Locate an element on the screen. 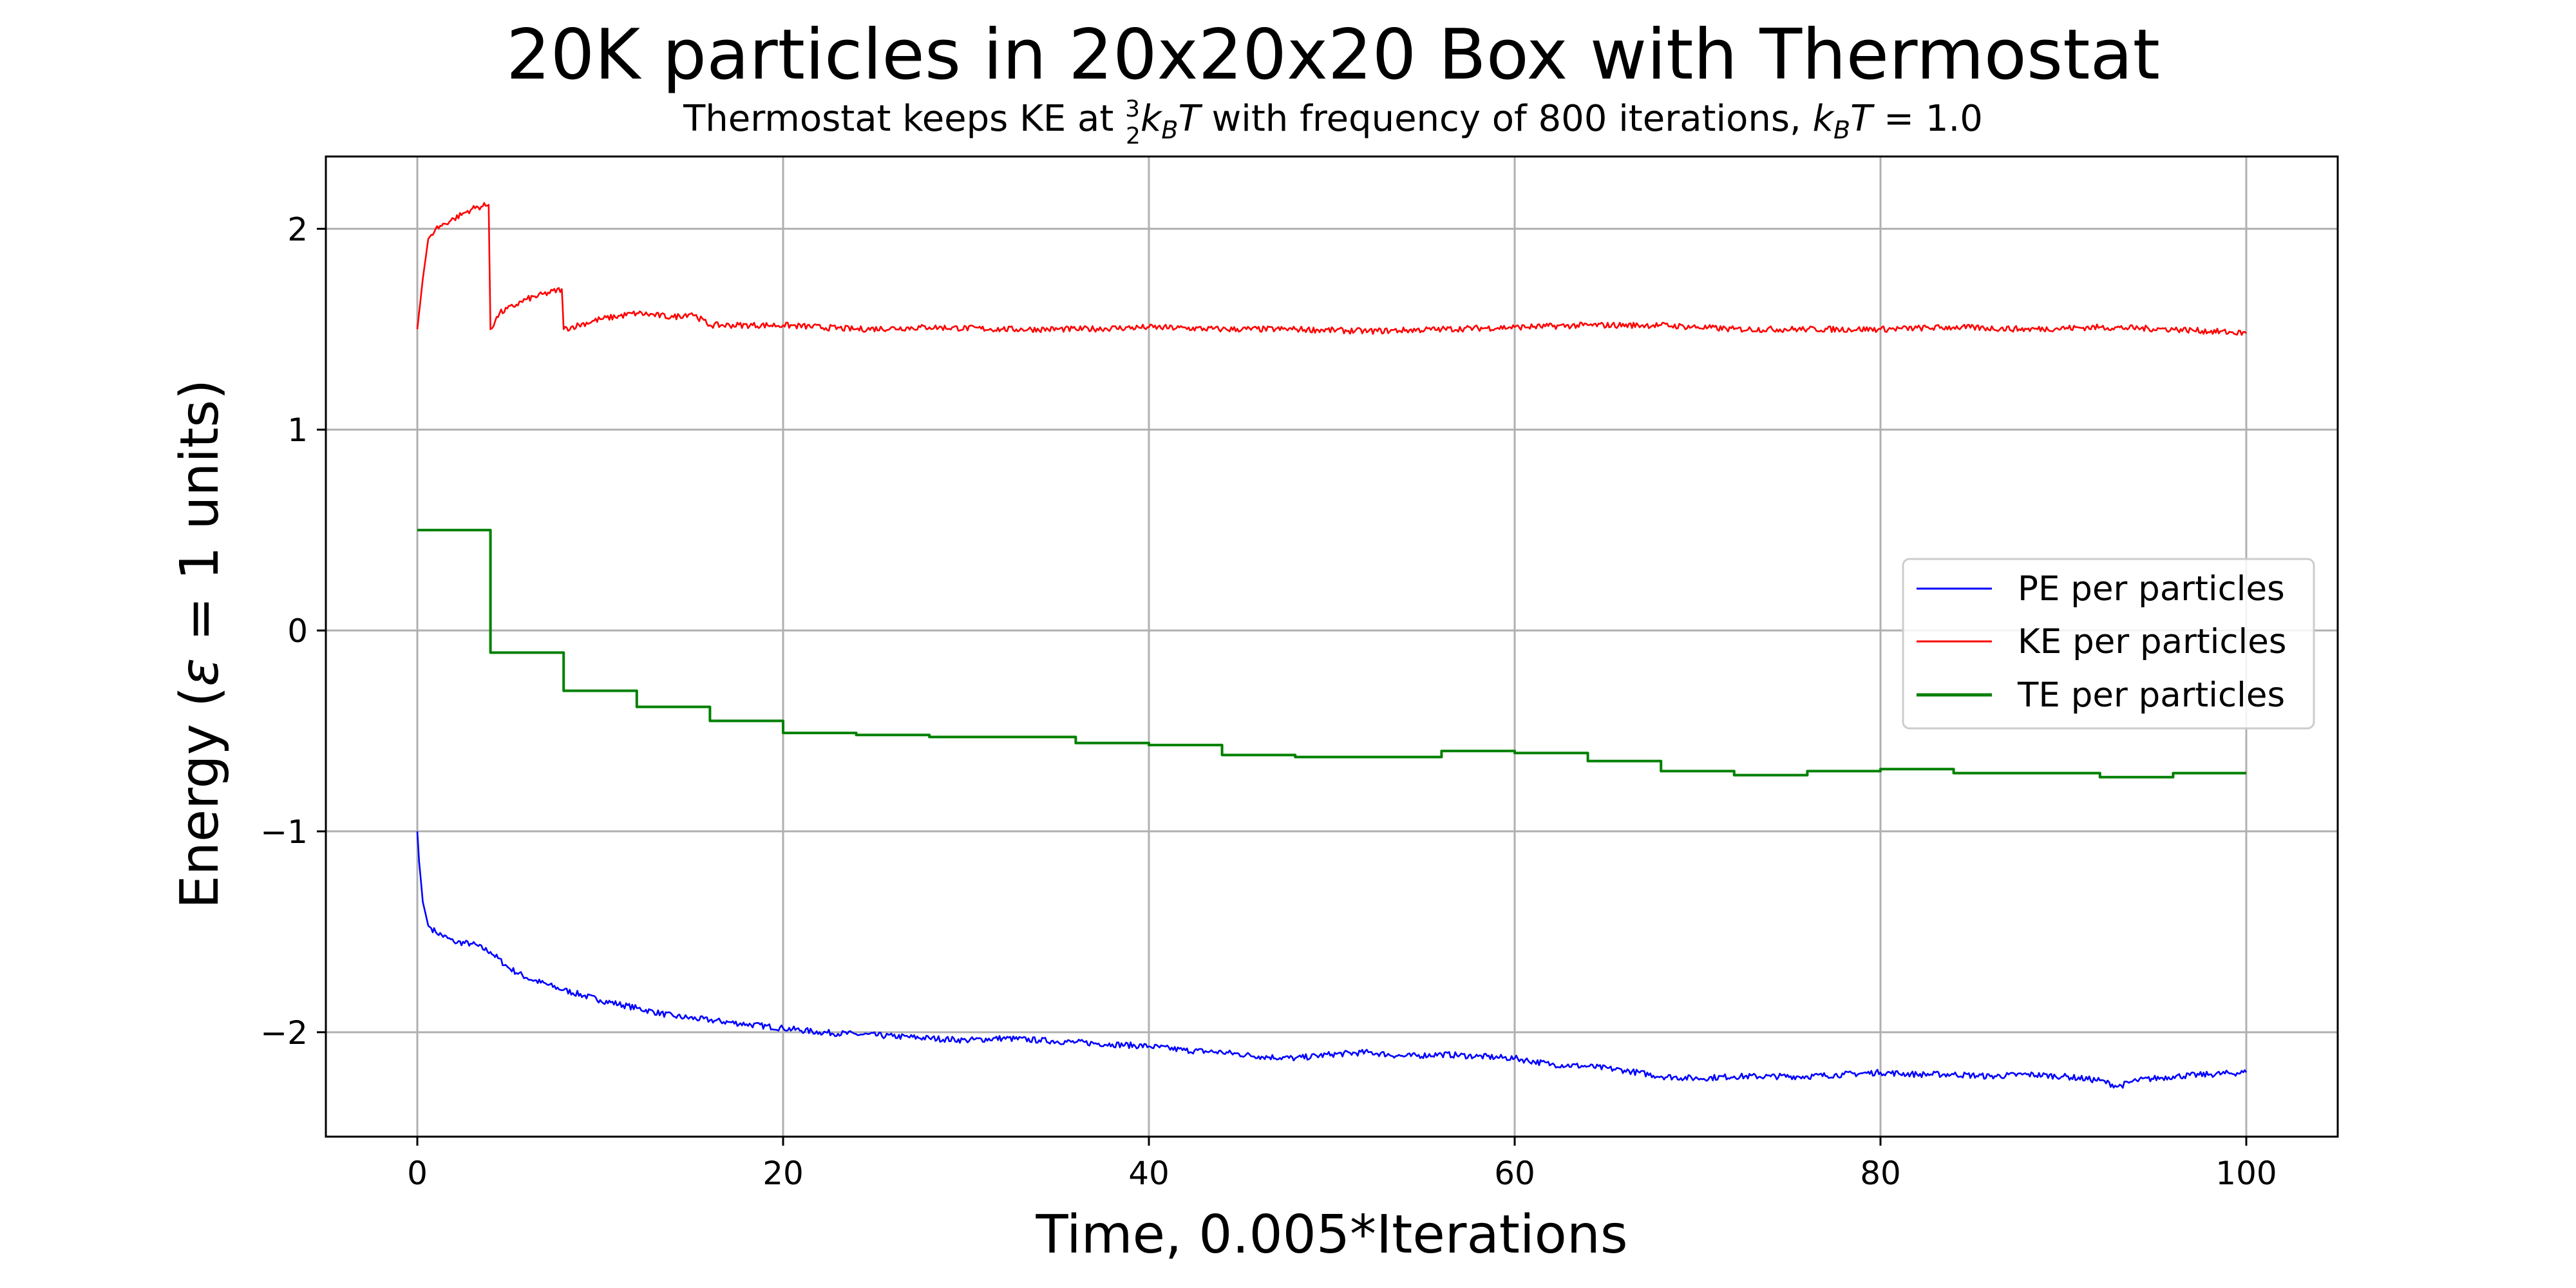  x-axis-ticks: 0 20 40 60 80 100 is located at coordinates (1342, 1164).